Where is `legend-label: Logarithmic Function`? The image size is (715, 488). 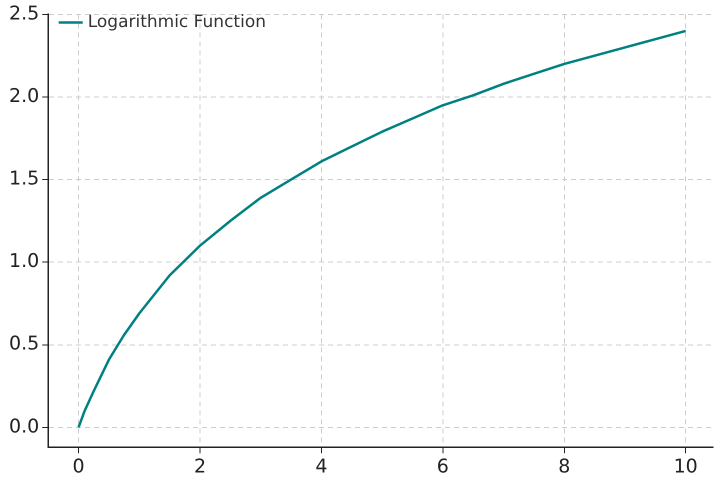
legend-label: Logarithmic Function is located at coordinates (177, 22).